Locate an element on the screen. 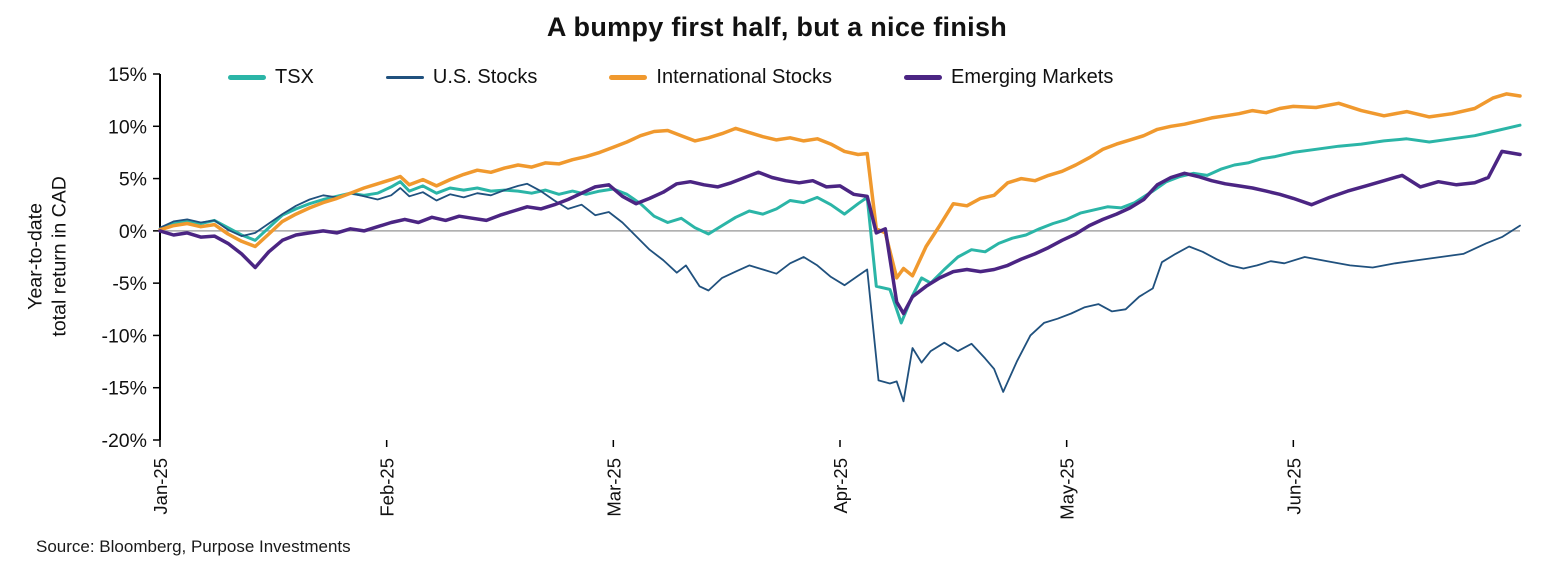  y-tick-label: -20% is located at coordinates (124, 441).